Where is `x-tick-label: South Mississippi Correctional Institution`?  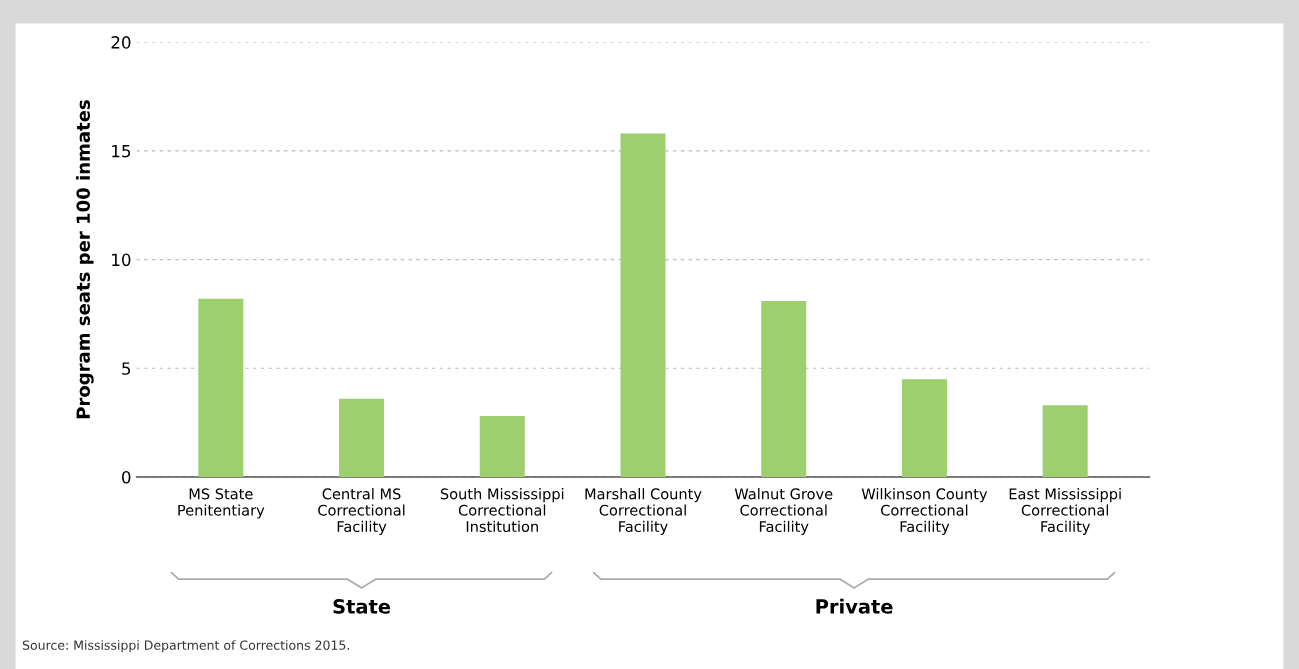
x-tick-label: South Mississippi Correctional Institution is located at coordinates (502, 510).